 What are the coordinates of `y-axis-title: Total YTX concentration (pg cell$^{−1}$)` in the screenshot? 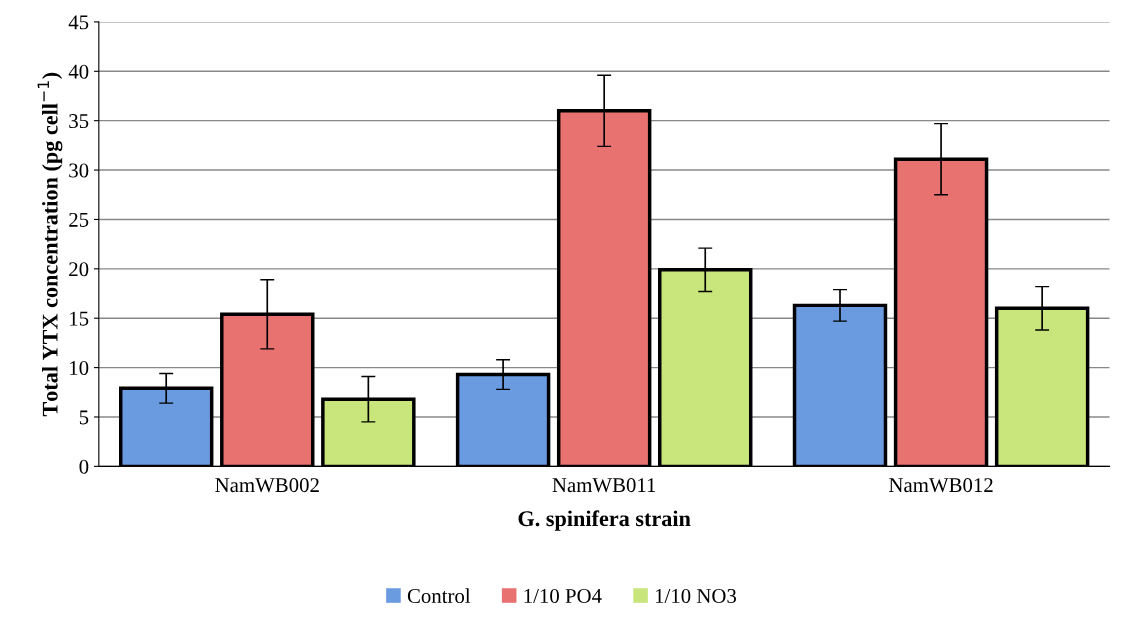 It's located at (50, 244).